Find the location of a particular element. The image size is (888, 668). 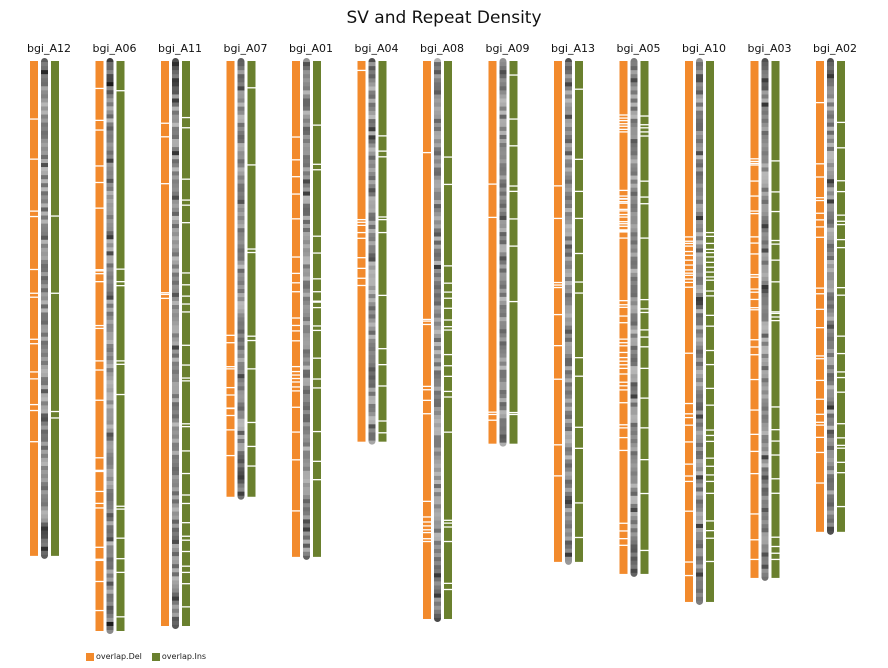

ins-track is located at coordinates (513, 252).